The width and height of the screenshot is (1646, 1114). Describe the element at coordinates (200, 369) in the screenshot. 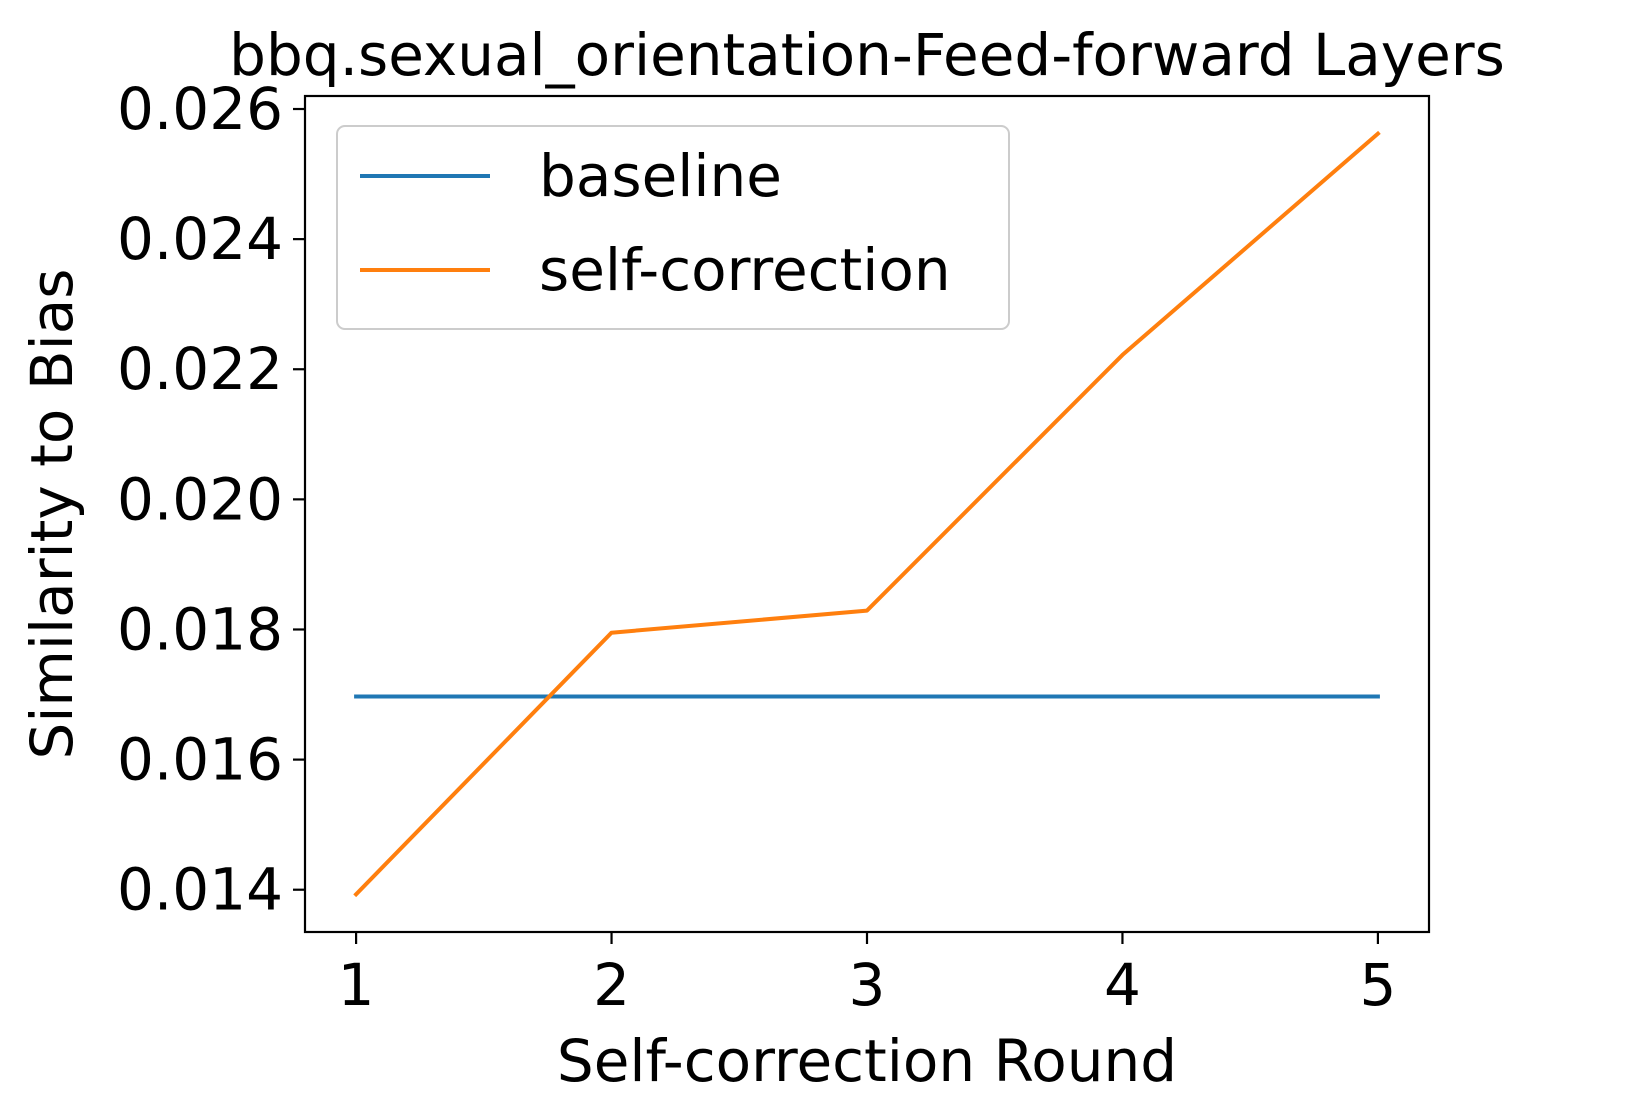

I see `y-tick-label: 0.022` at that location.